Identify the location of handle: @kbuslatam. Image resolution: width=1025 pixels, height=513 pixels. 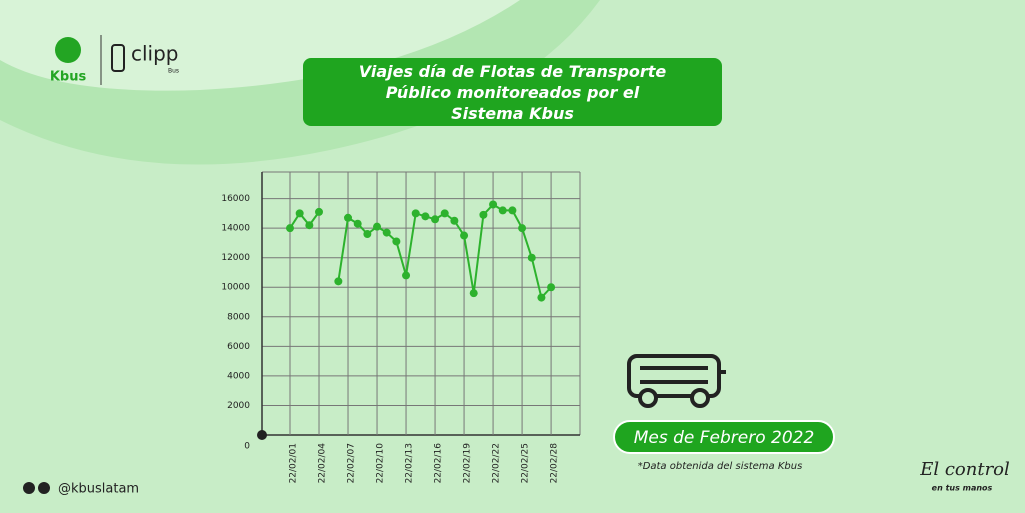
(98, 489).